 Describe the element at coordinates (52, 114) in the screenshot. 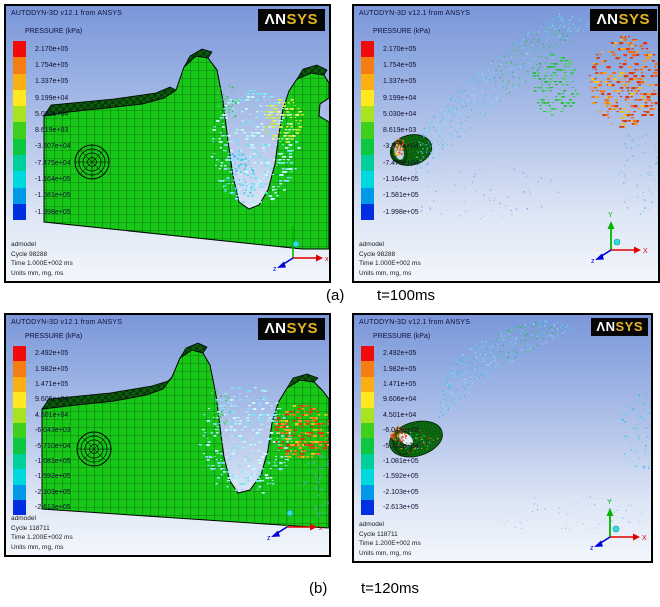

I see `legend-value: 5.030e+04` at that location.